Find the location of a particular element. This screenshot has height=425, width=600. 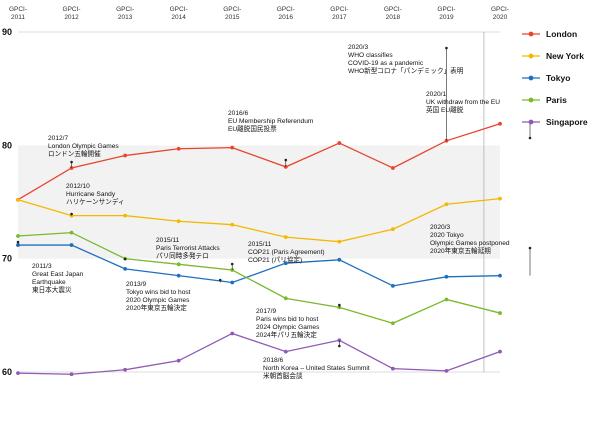

legend-label: Tokyo is located at coordinates (558, 78).